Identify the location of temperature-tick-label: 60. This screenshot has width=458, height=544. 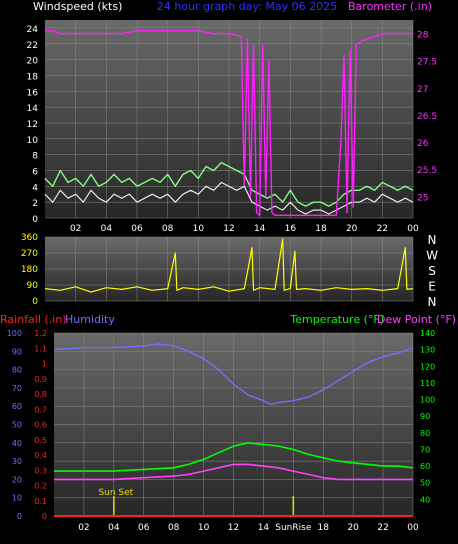
(425, 466).